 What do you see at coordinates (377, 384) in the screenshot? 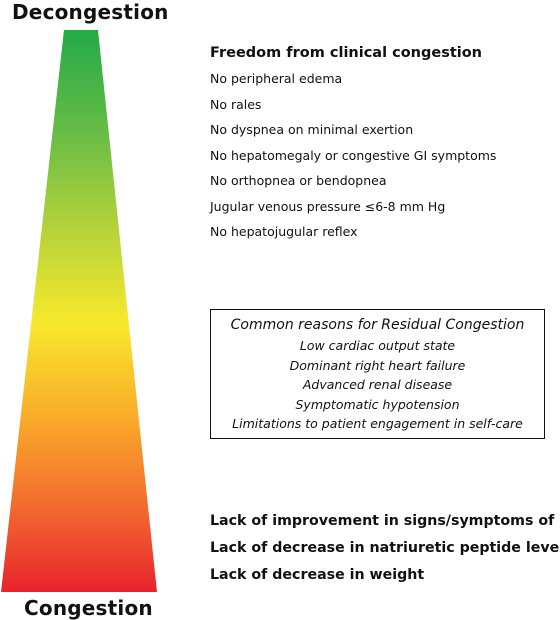
I see `reasons-item: Advanced renal disease` at bounding box center [377, 384].